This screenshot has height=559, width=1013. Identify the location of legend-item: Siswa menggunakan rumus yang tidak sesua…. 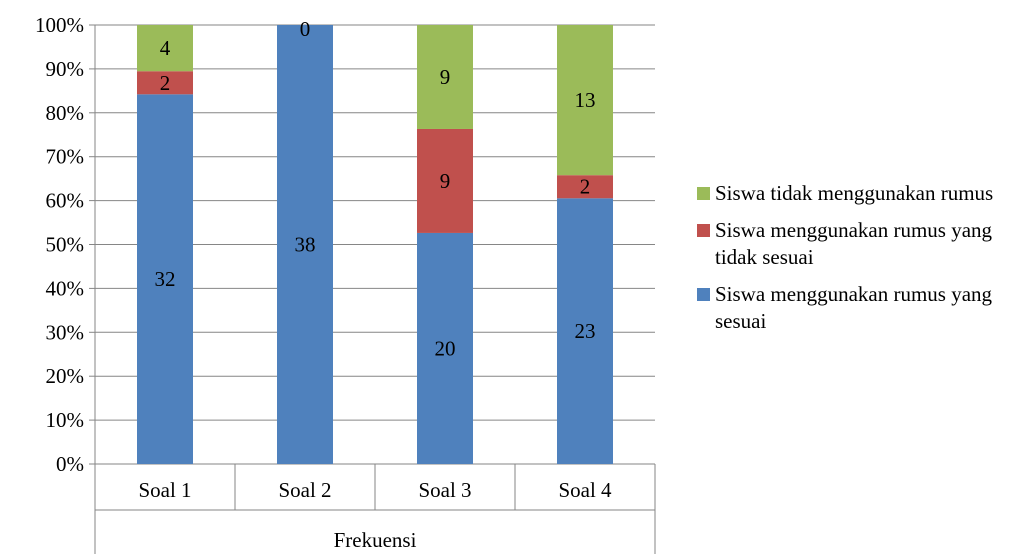
(853, 244).